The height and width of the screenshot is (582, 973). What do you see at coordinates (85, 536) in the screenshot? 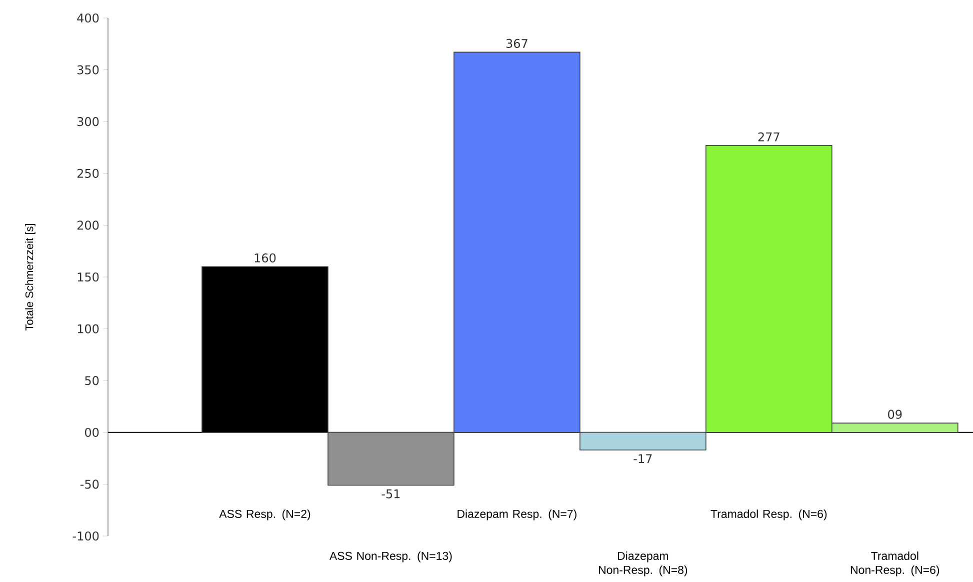
I see `y-tick-label: -100` at bounding box center [85, 536].